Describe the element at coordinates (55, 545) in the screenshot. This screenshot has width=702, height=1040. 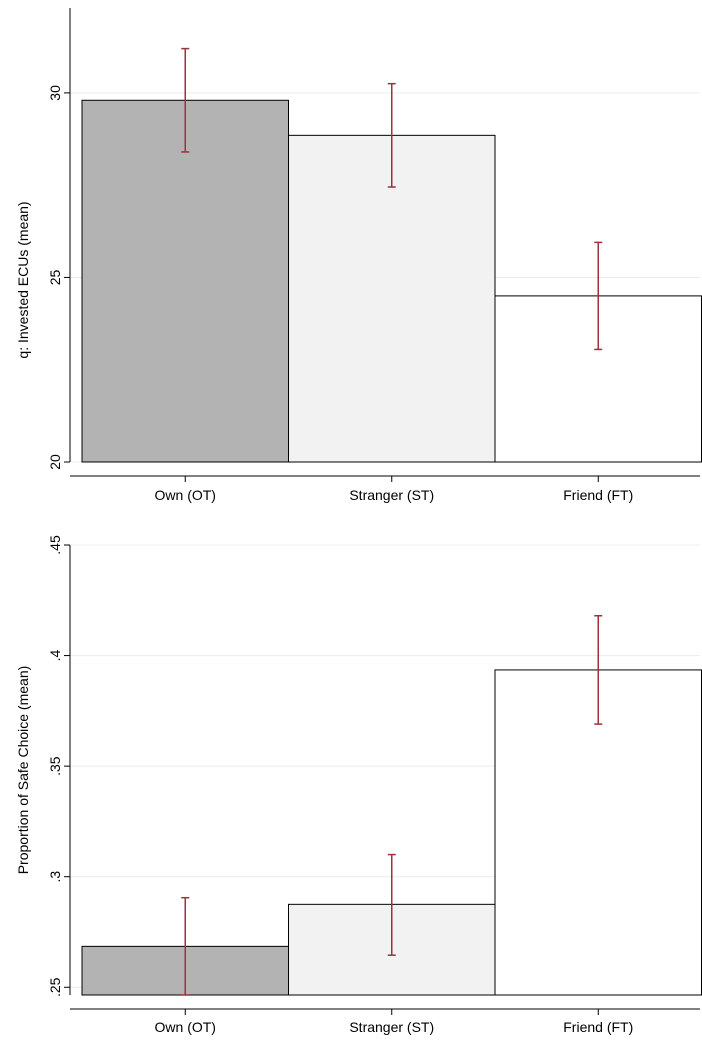
I see `y-tick-label: .45` at that location.